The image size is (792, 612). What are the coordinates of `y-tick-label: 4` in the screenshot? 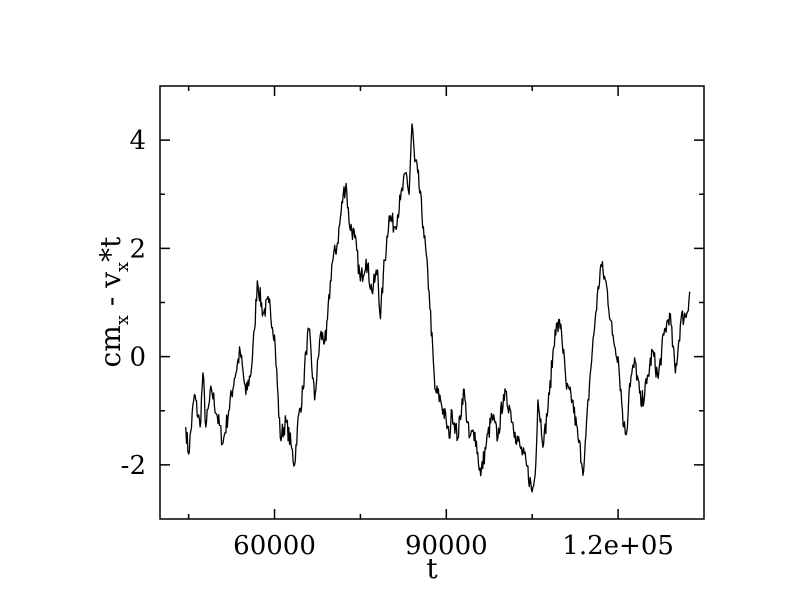 It's located at (137, 141).